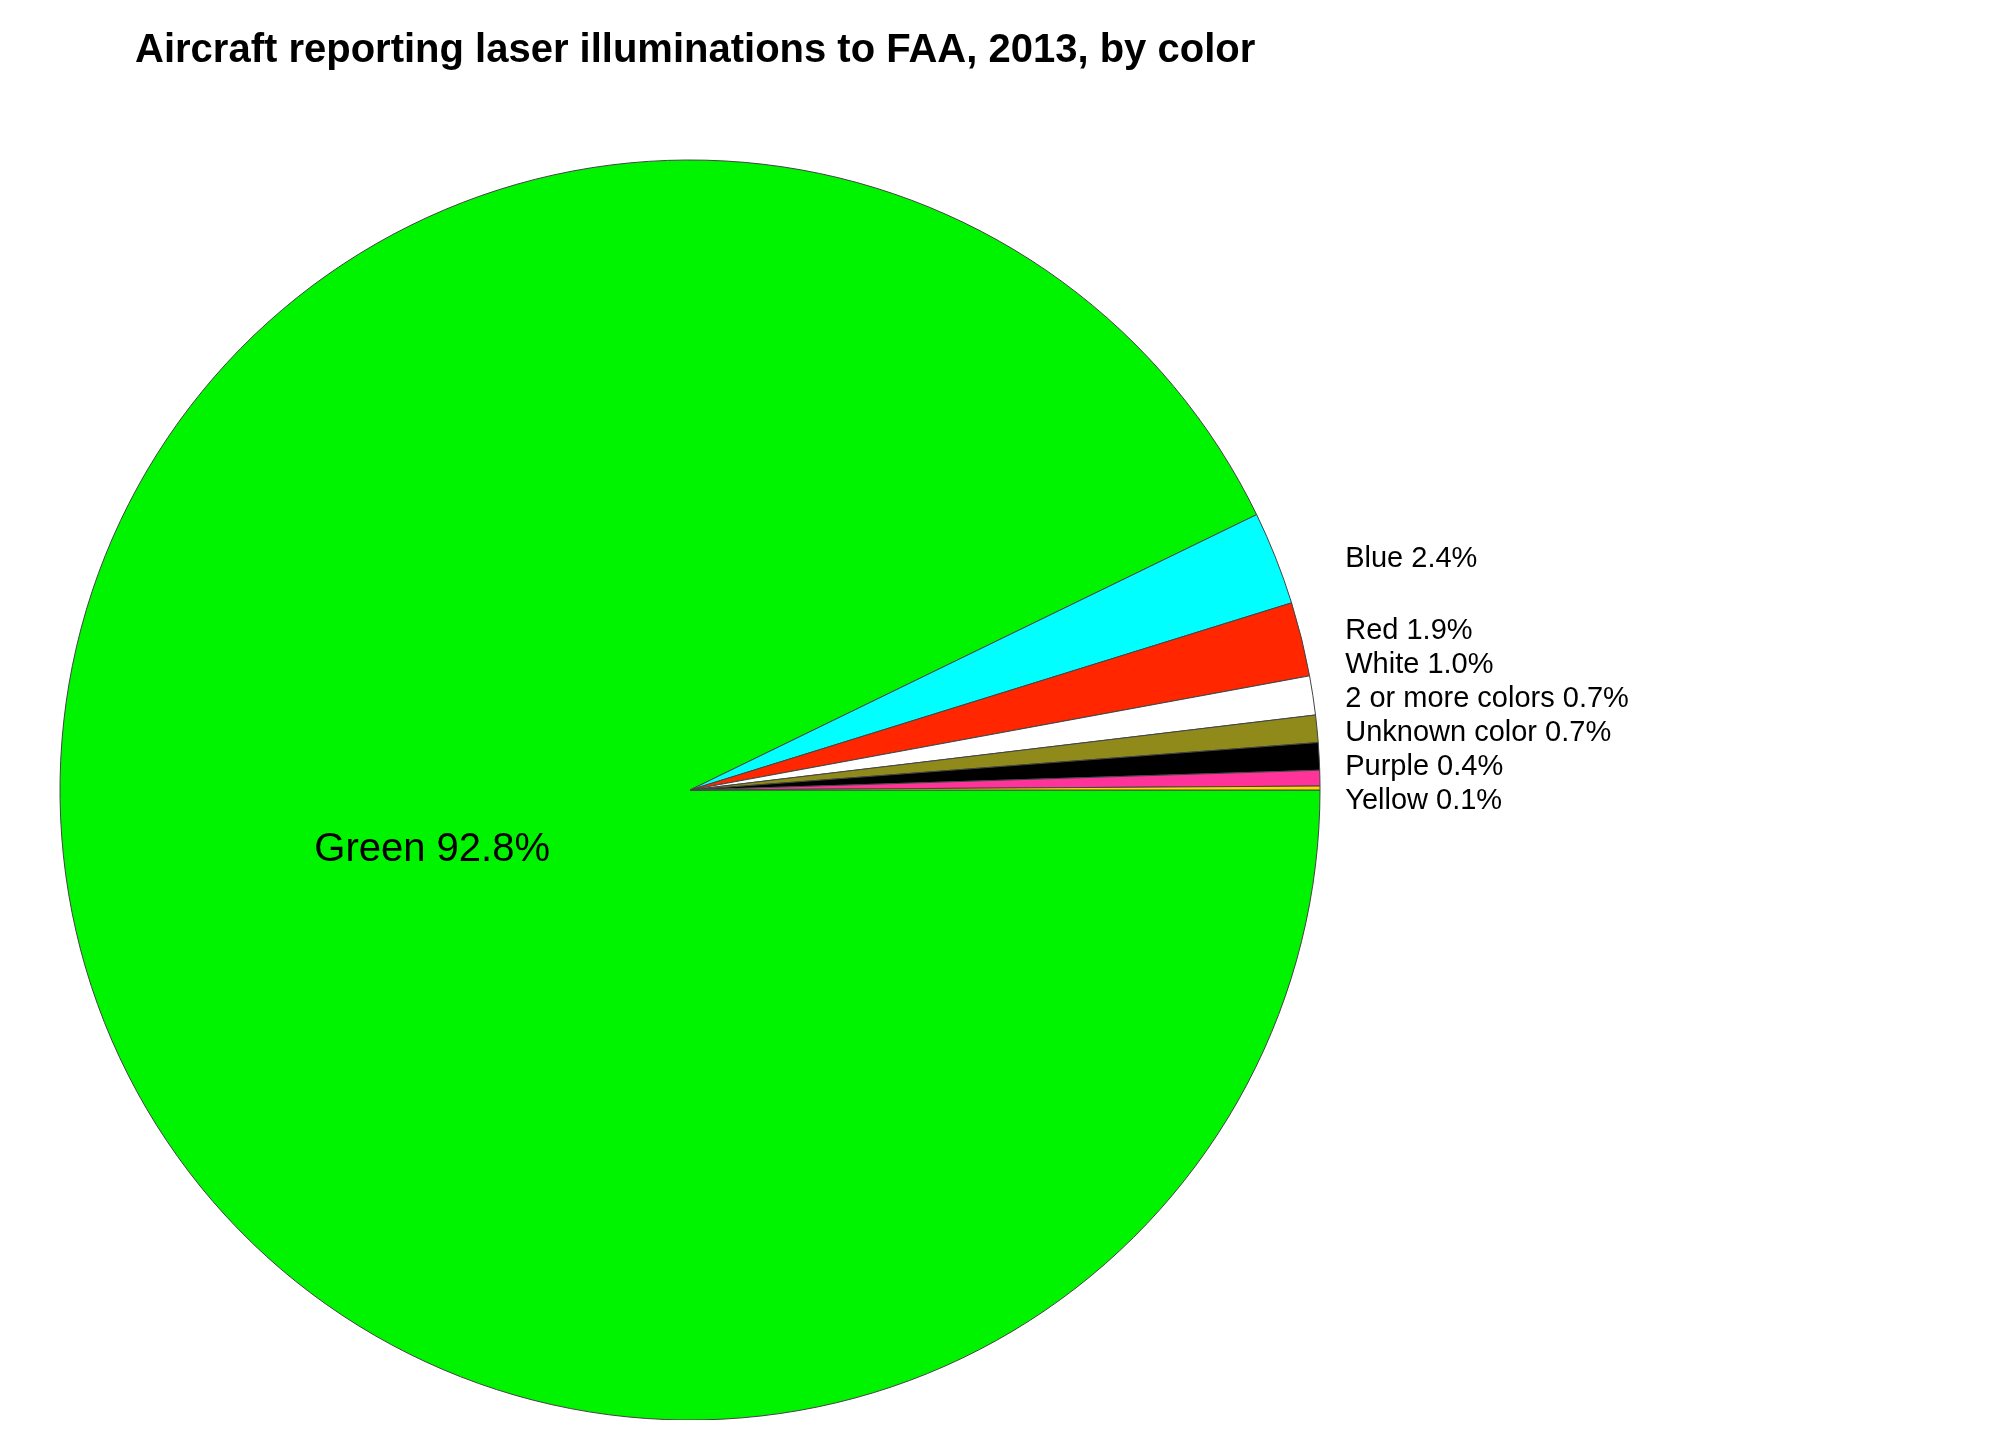 The width and height of the screenshot is (1998, 1438). Describe the element at coordinates (1478, 730) in the screenshot. I see `slice-label: Unknown color 0.7%` at that location.